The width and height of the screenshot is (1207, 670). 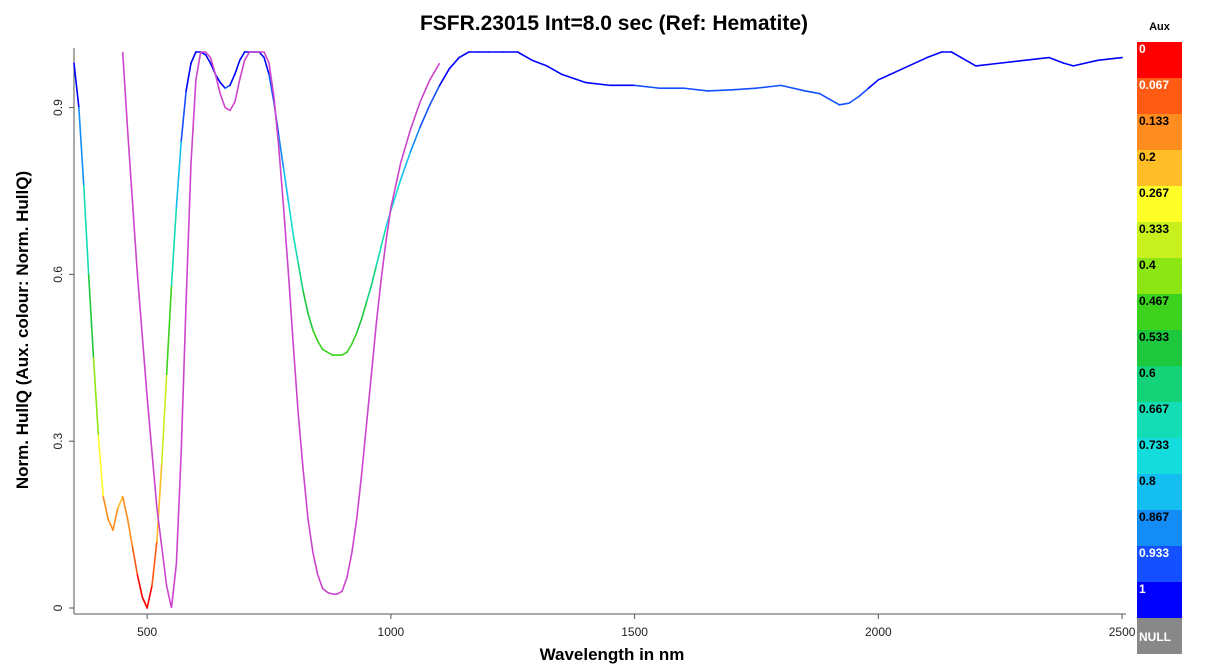 I want to click on x-tick-label: 1000, so click(x=391, y=632).